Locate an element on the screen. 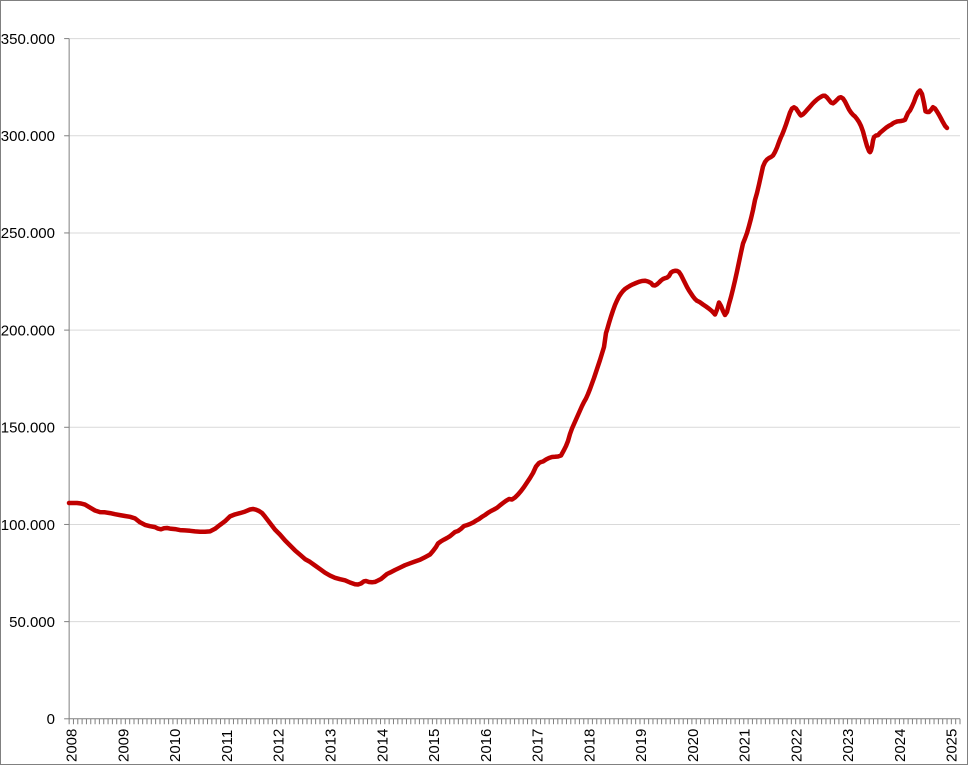 The width and height of the screenshot is (968, 765). svg-text: 2020 is located at coordinates (693, 745).